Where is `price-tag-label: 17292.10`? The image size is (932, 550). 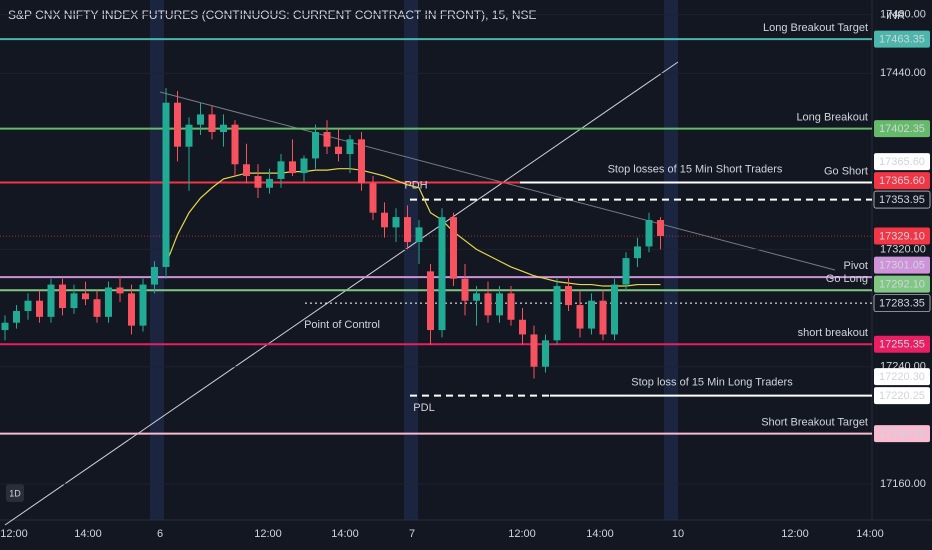 price-tag-label: 17292.10 is located at coordinates (902, 285).